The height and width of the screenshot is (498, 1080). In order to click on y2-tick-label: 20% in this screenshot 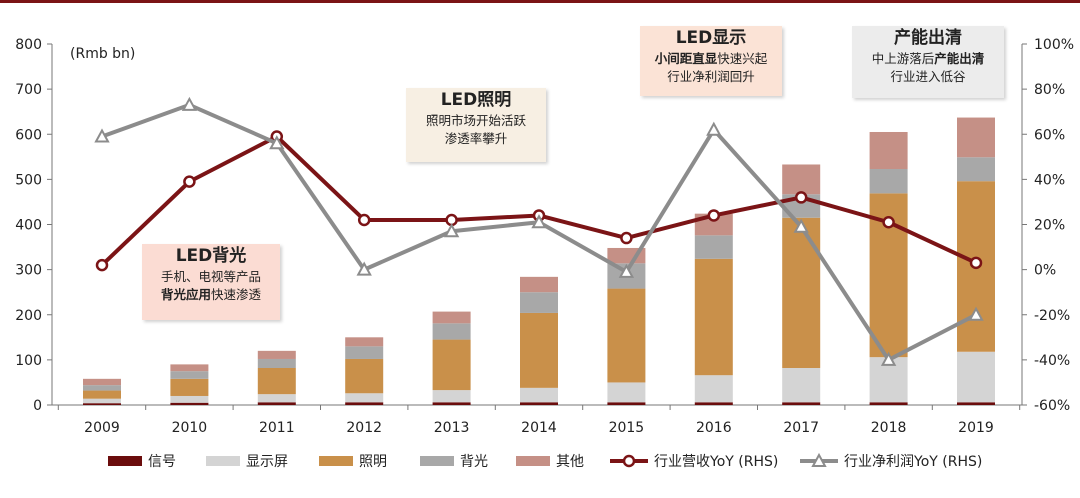, I will do `click(1049, 226)`.